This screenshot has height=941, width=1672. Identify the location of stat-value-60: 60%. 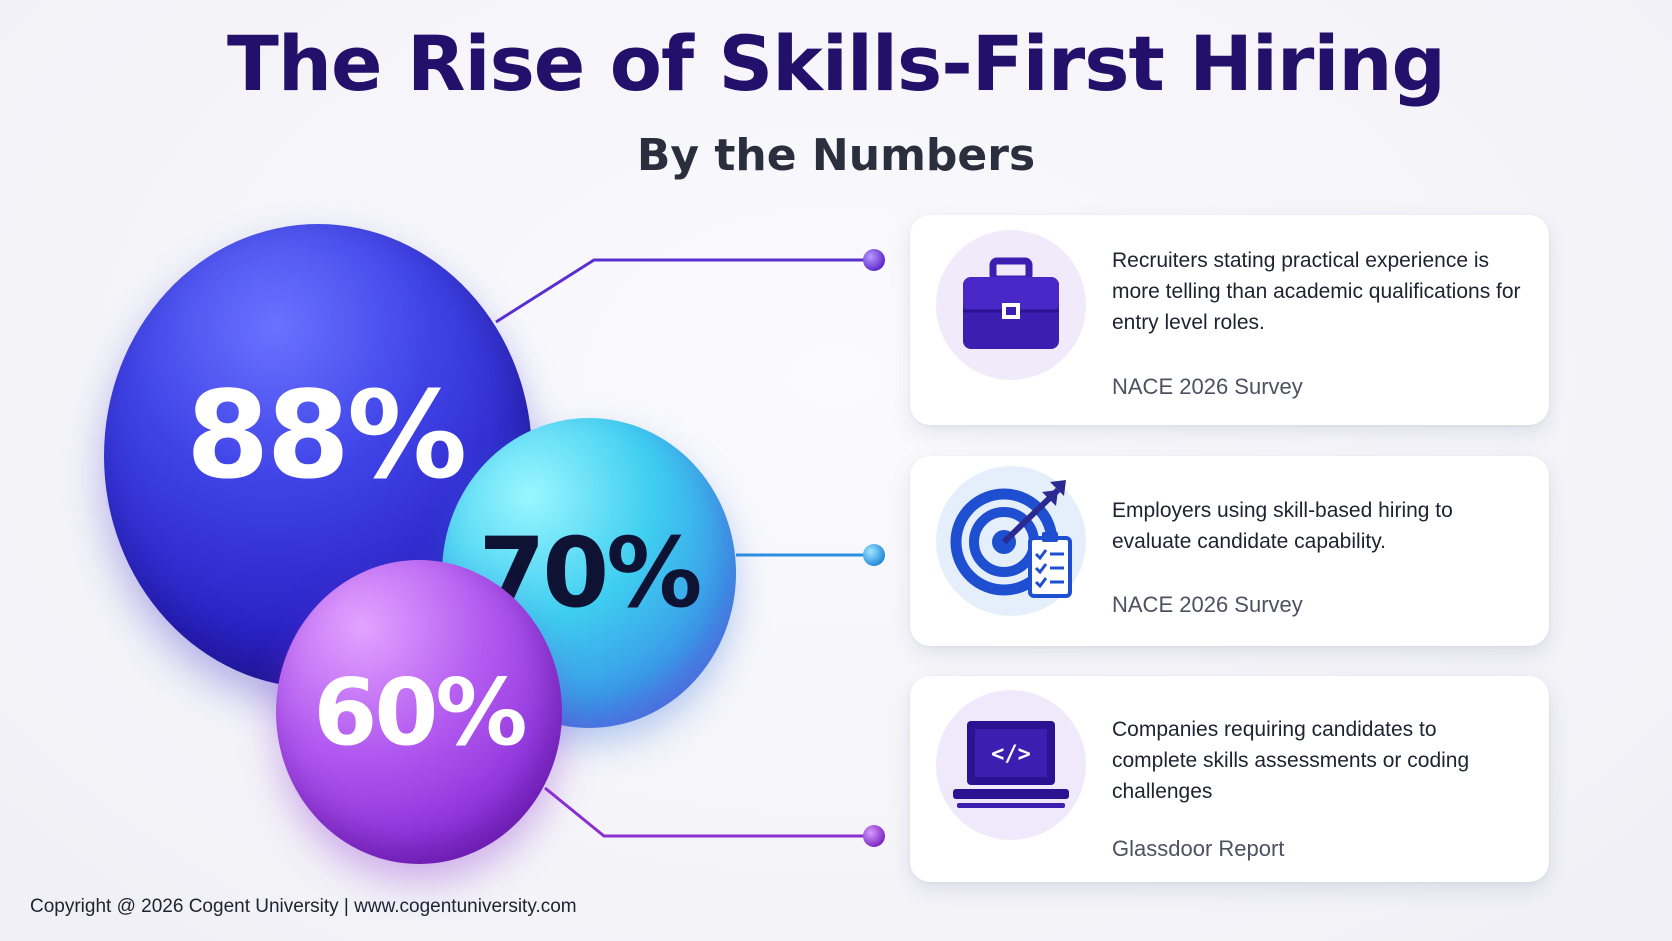
(420, 712).